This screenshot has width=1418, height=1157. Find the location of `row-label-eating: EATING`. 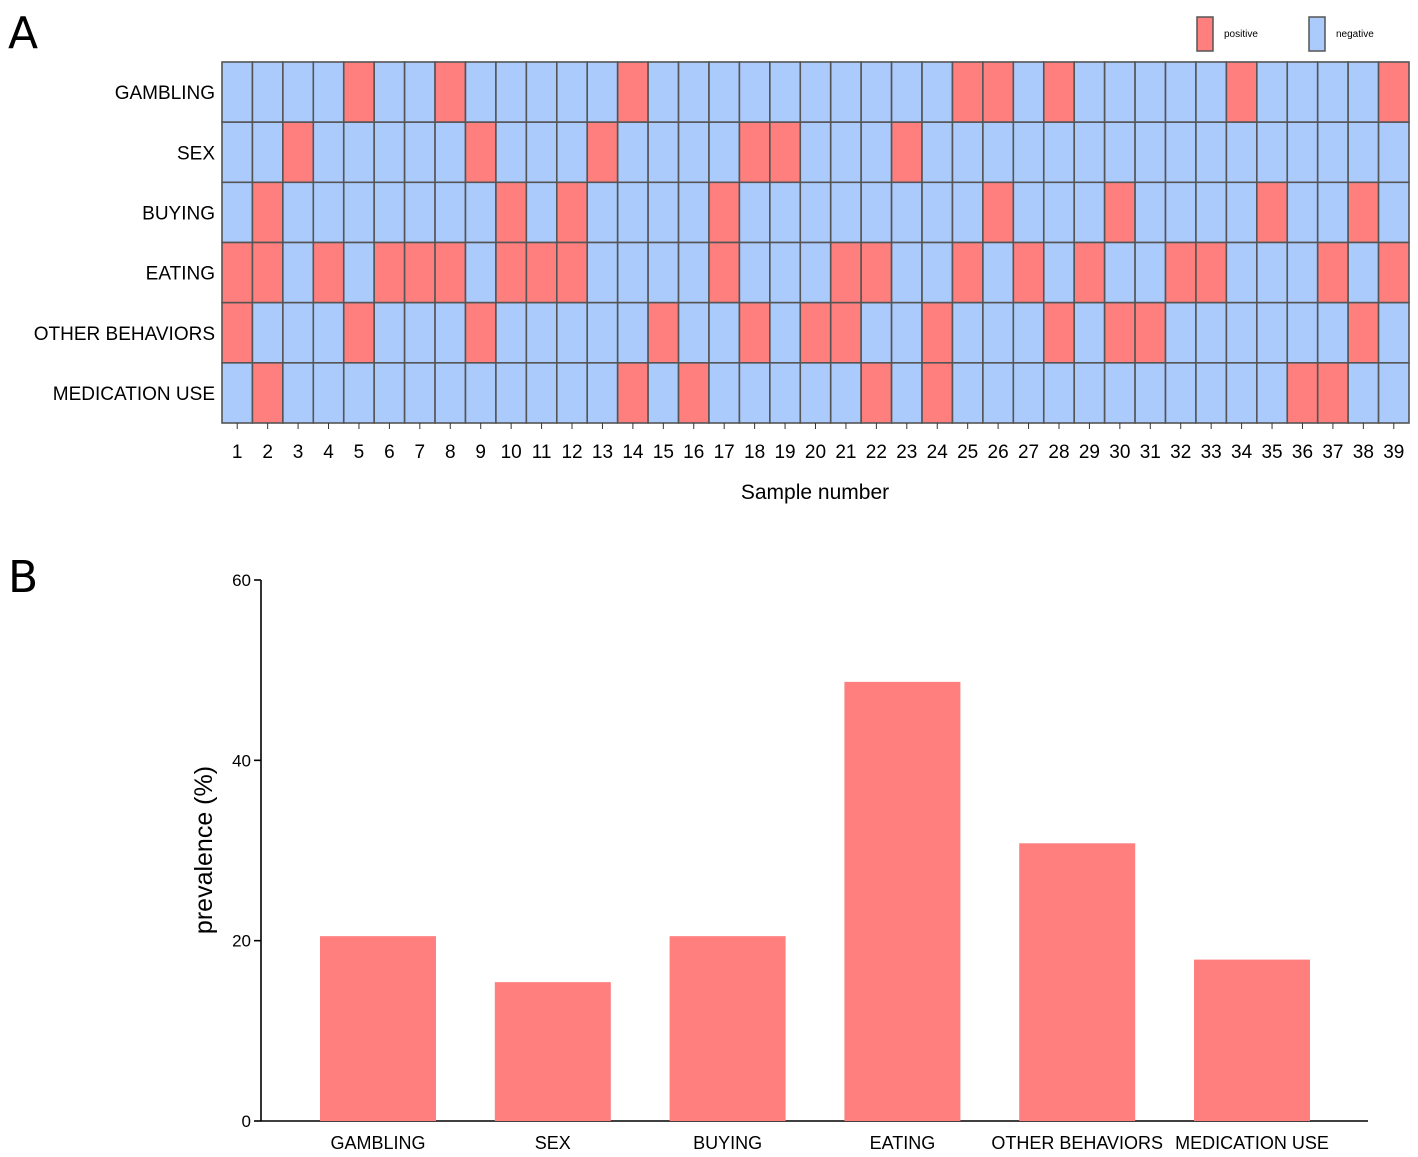

row-label-eating: EATING is located at coordinates (180, 274).